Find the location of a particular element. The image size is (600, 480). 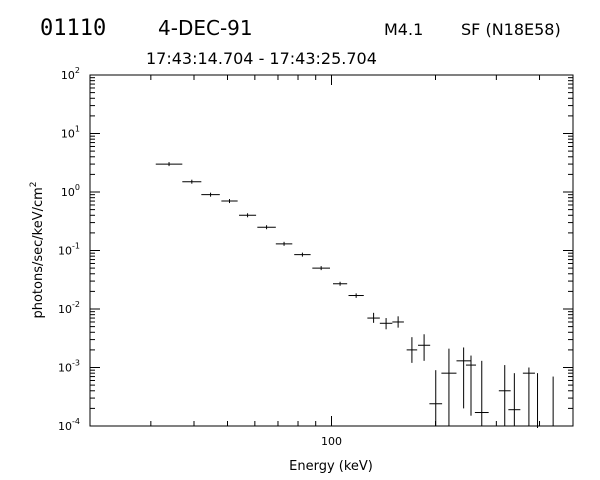

goes-class: M4.1 is located at coordinates (404, 29).